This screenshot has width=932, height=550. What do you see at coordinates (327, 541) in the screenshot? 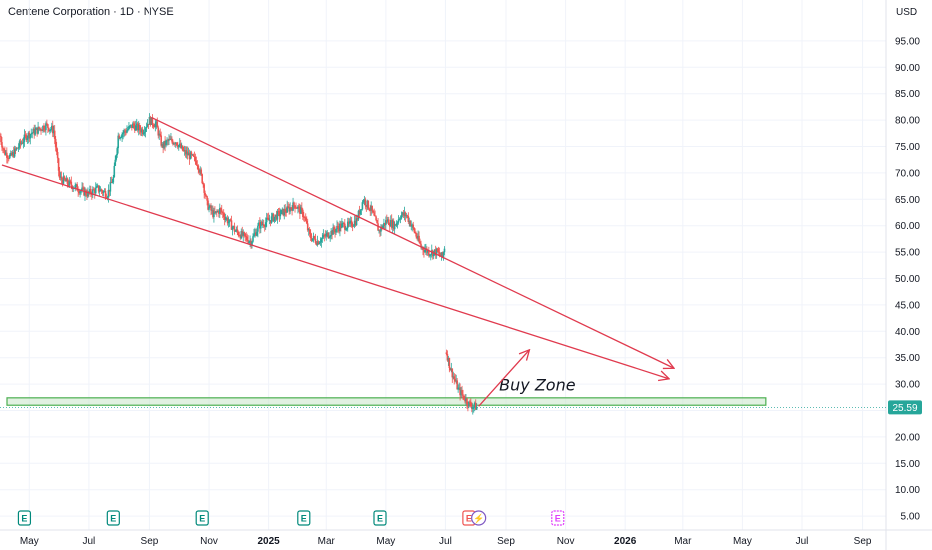
I see `x-tick-label: Mar` at bounding box center [327, 541].